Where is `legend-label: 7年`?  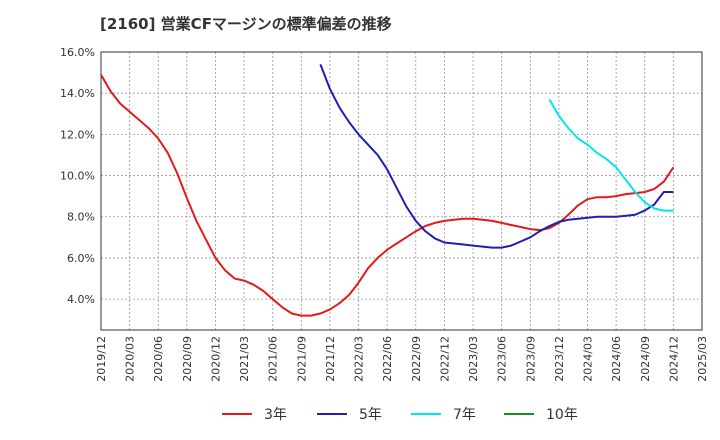 legend-label: 7年 is located at coordinates (464, 415).